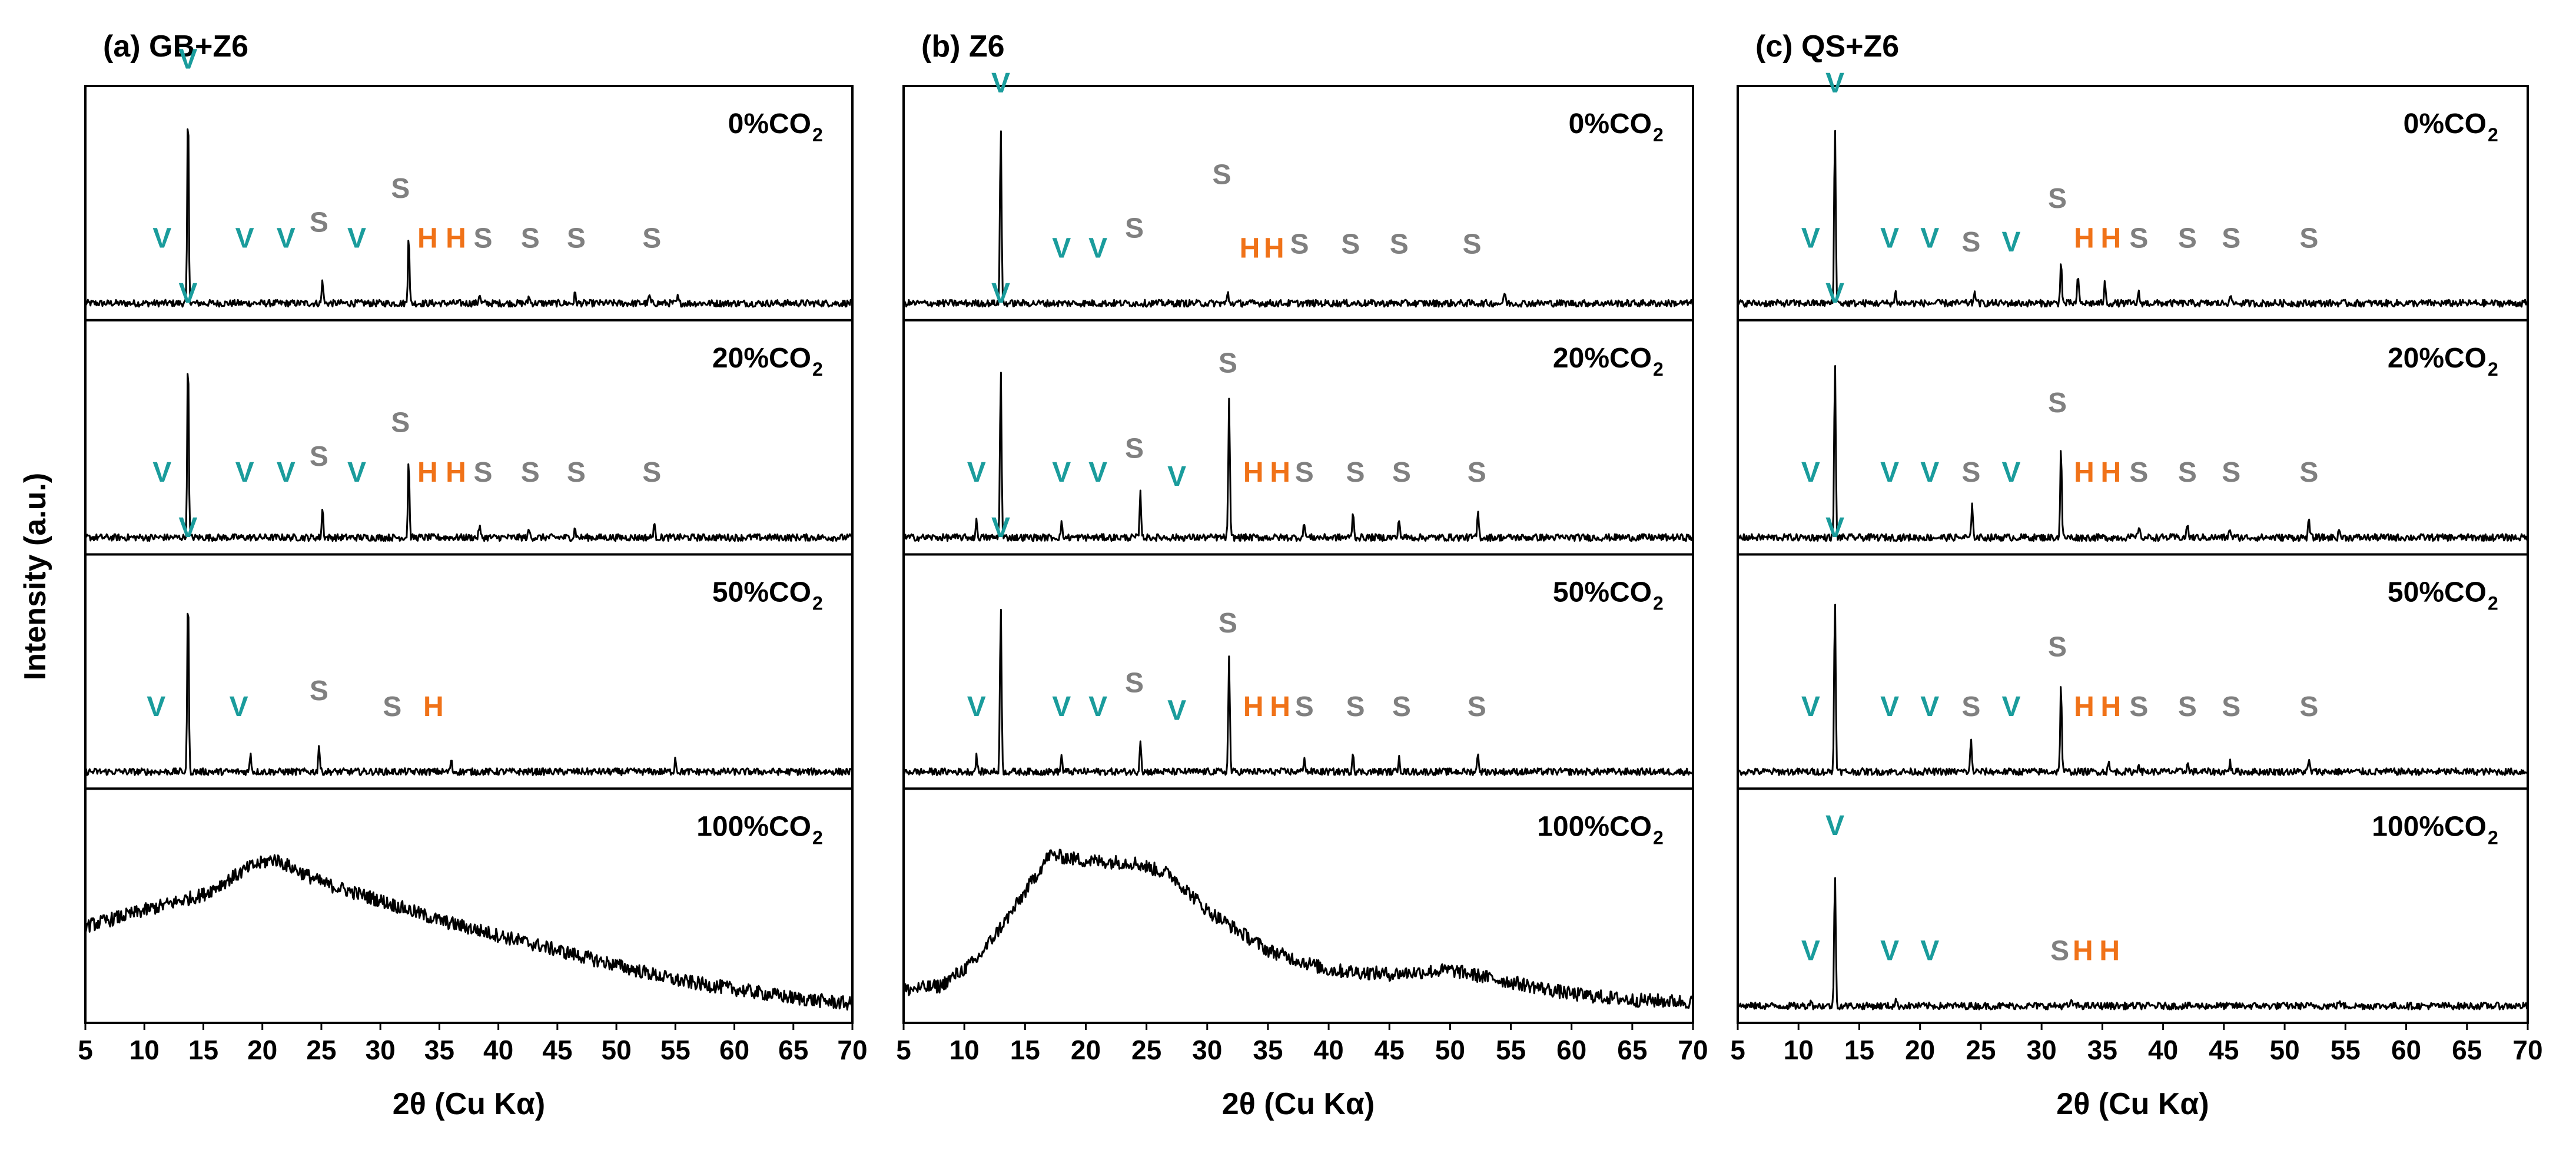 The width and height of the screenshot is (2576, 1153). What do you see at coordinates (1799, 1050) in the screenshot?
I see `x-tick-label: 10` at bounding box center [1799, 1050].